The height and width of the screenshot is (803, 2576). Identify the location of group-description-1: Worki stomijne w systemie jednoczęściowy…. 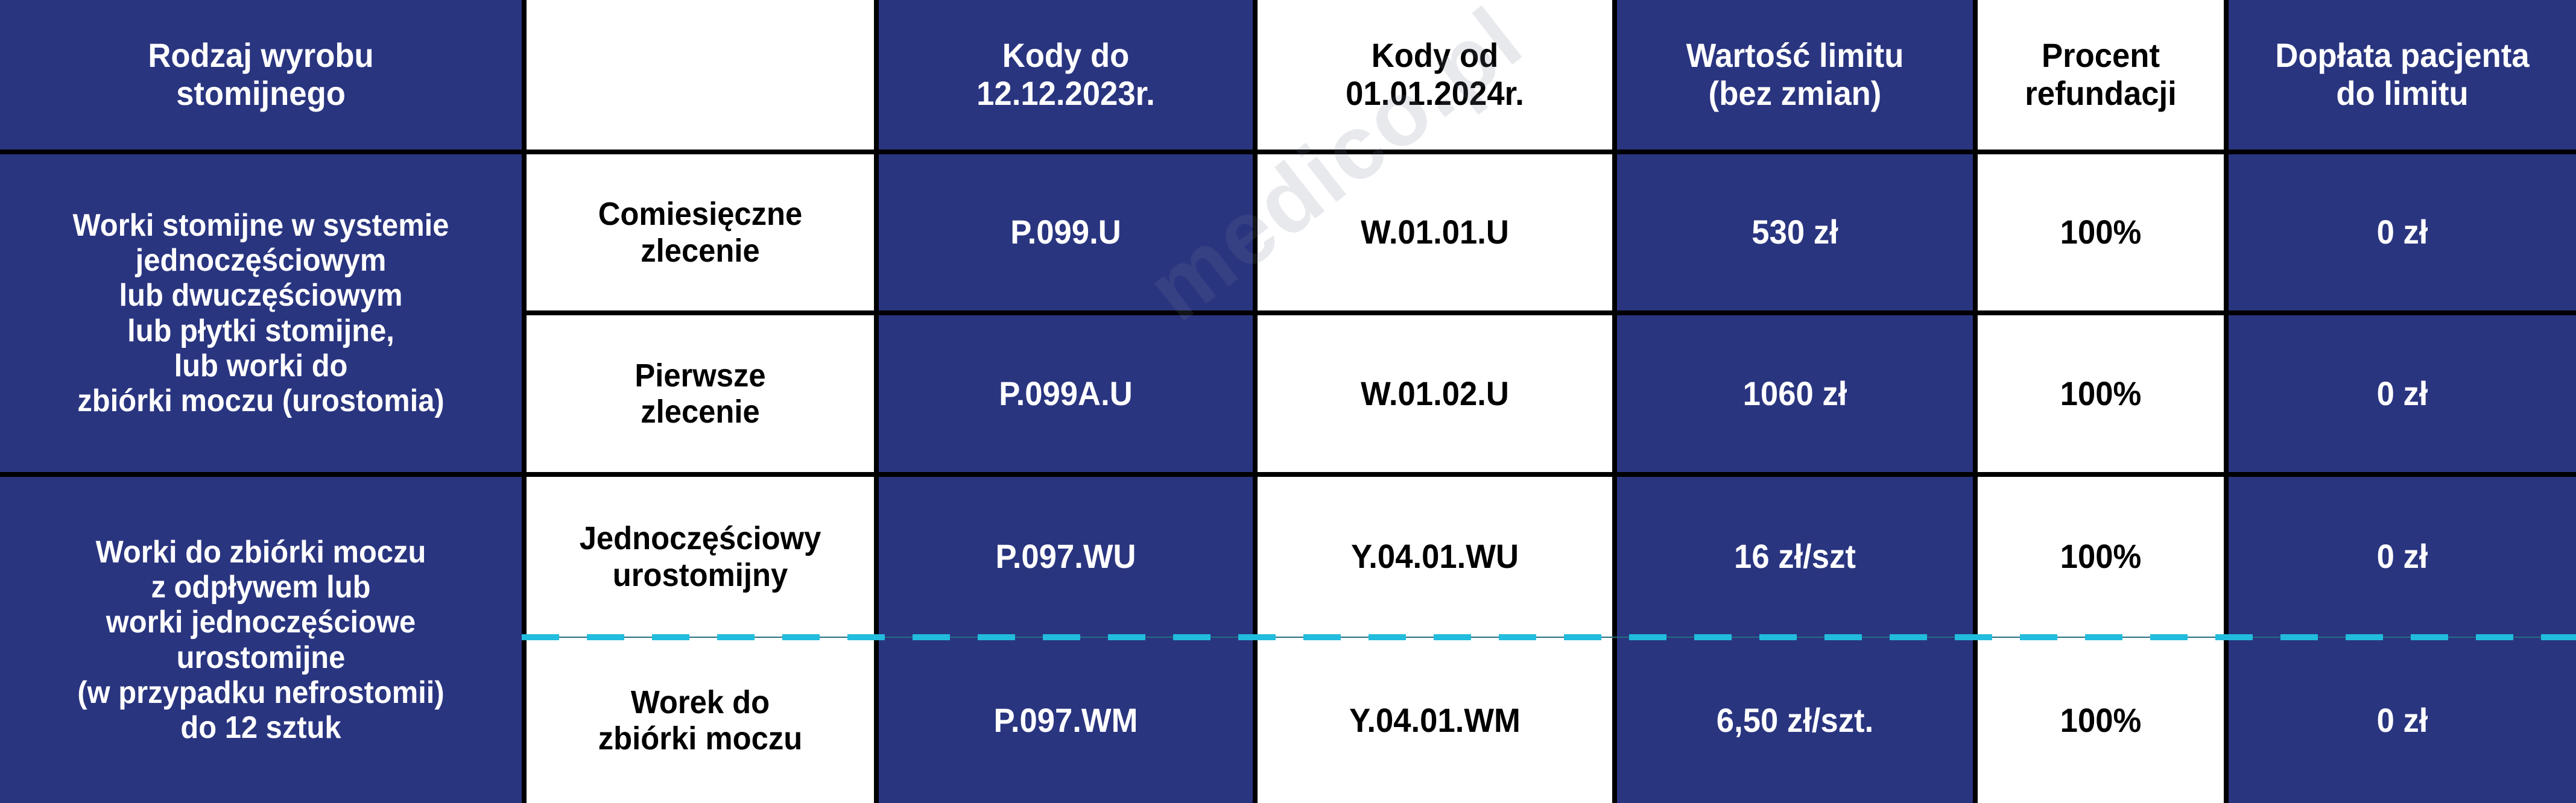
(261, 313).